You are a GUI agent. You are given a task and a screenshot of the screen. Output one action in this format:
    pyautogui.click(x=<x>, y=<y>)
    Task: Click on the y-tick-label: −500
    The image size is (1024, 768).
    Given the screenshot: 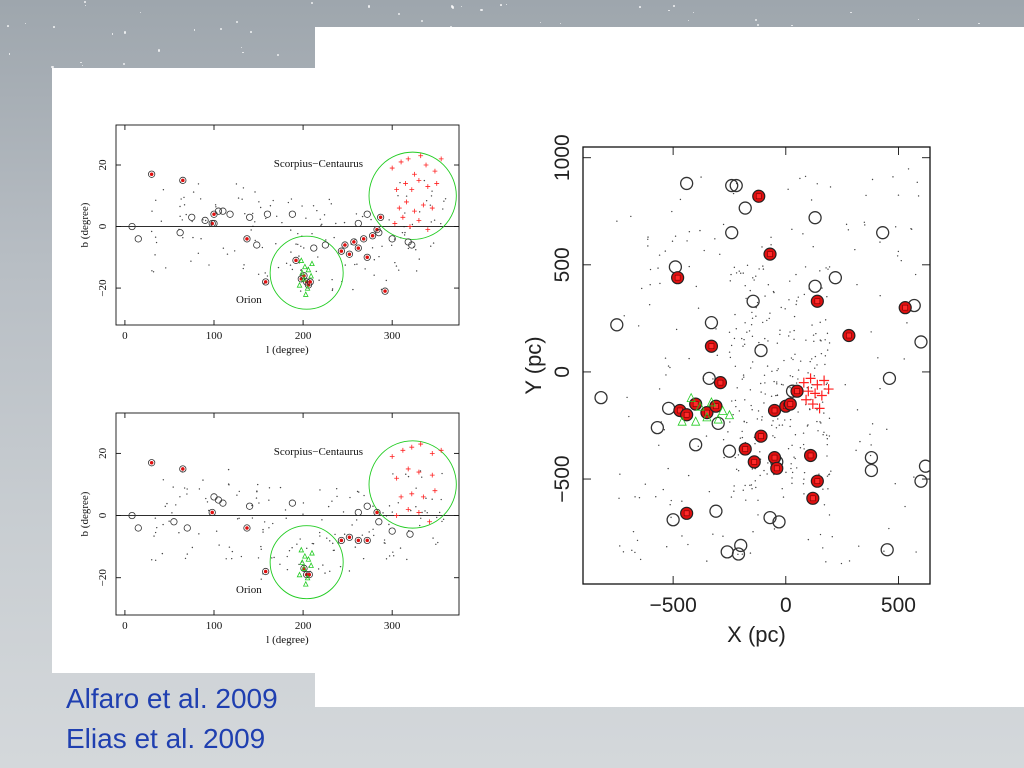 What is the action you would take?
    pyautogui.click(x=562, y=478)
    